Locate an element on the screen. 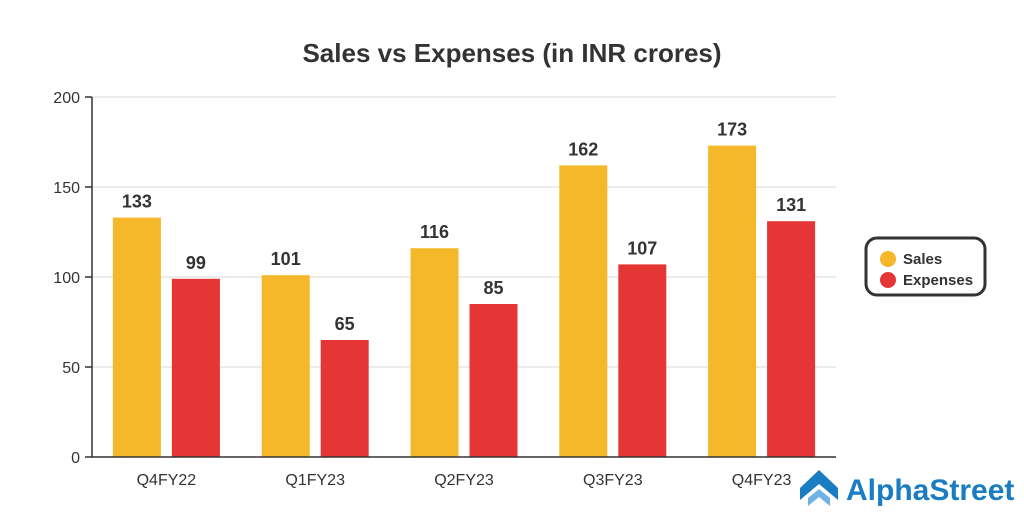 The image size is (1024, 527). legend-label: Expenses is located at coordinates (938, 280).